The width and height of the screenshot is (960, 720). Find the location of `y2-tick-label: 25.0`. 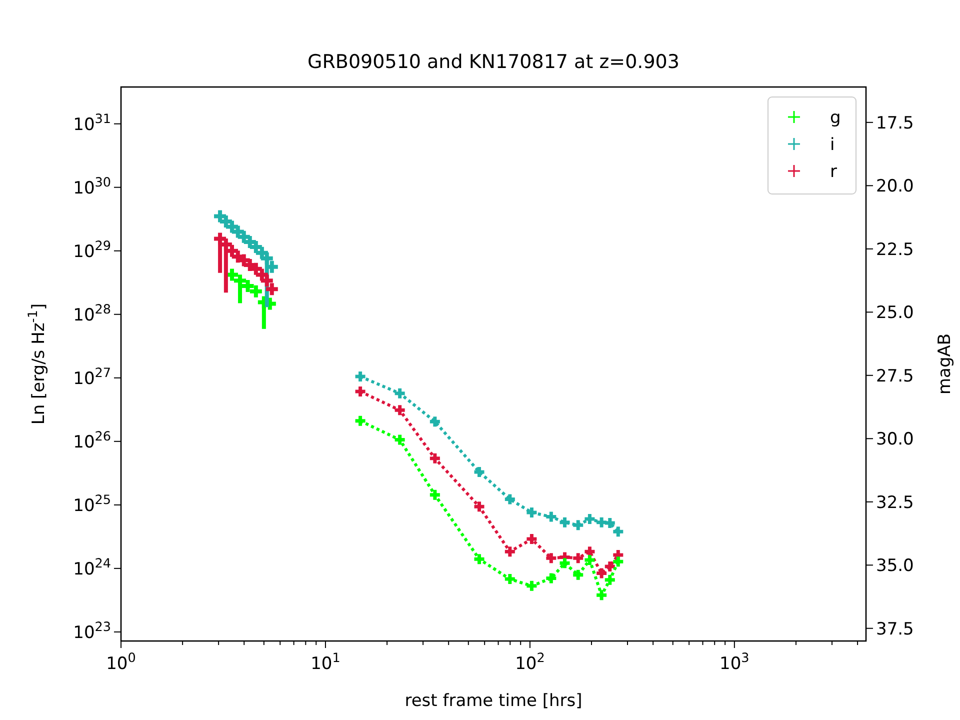

y2-tick-label: 25.0 is located at coordinates (895, 313).